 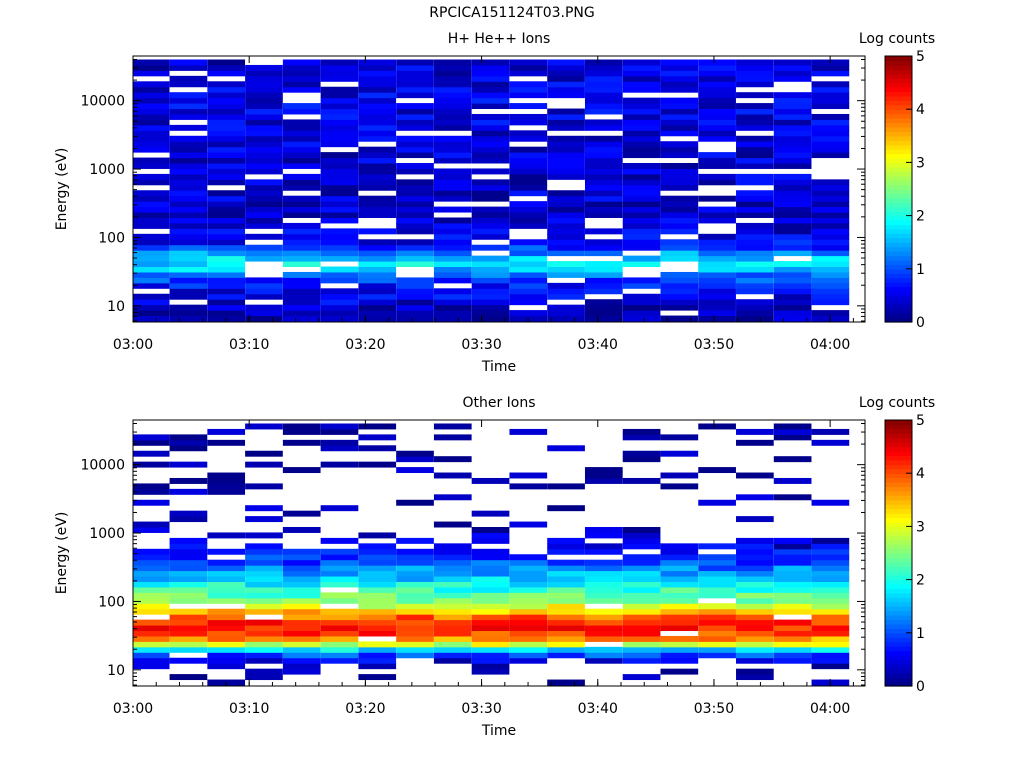 What do you see at coordinates (920, 110) in the screenshot?
I see `colorbar-tick-label: 4` at bounding box center [920, 110].